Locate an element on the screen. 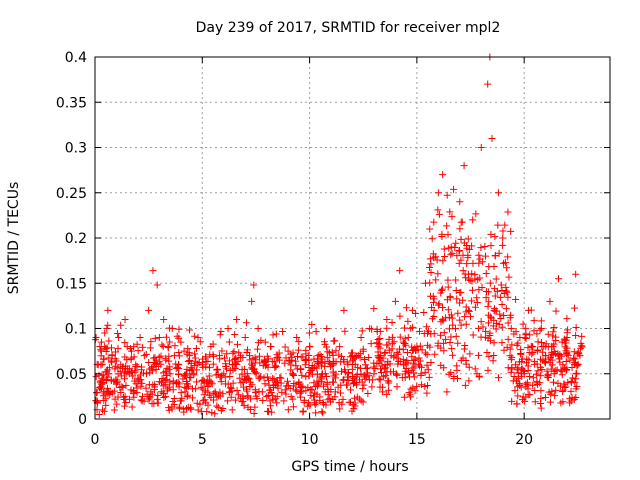 The width and height of the screenshot is (640, 480). y-tick-label: 0.05 is located at coordinates (71, 375).